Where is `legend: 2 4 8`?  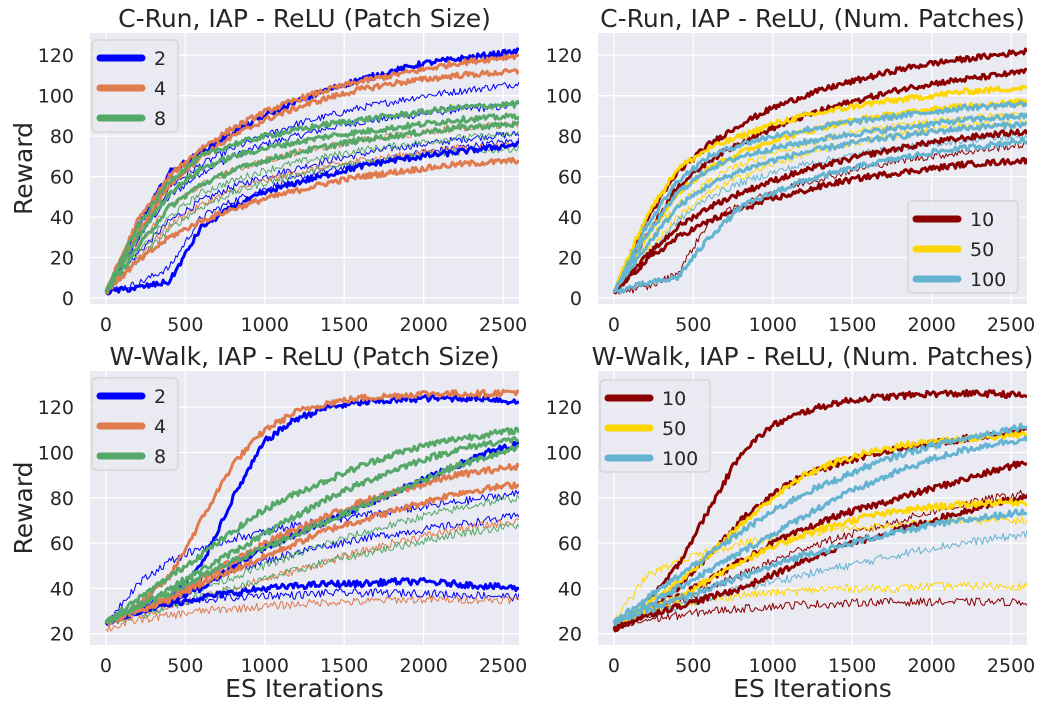 legend: 2 4 8 is located at coordinates (135, 424).